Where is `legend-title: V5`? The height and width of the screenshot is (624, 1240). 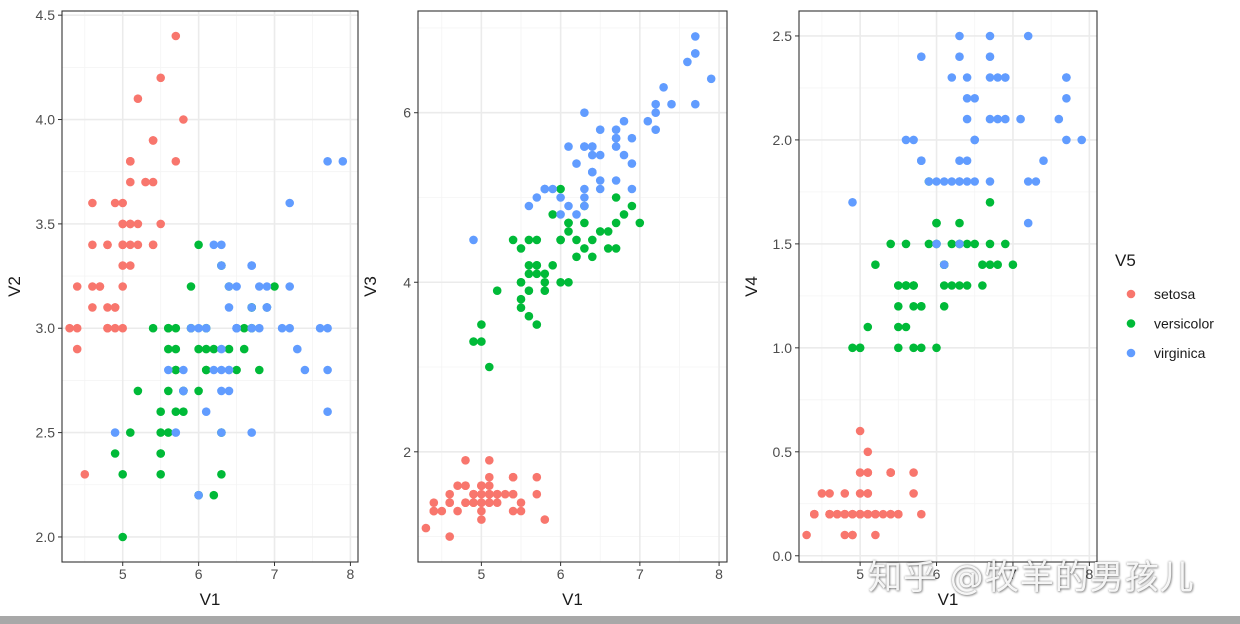
legend-title: V5 is located at coordinates (1125, 260).